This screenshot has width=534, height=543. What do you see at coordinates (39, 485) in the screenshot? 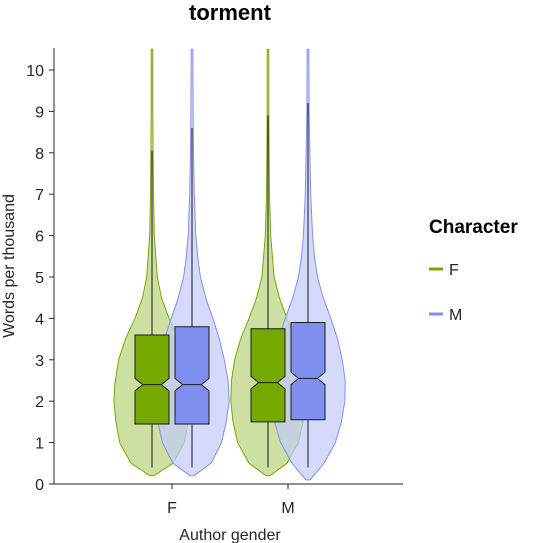
I see `y-tick-label: 0` at bounding box center [39, 485].